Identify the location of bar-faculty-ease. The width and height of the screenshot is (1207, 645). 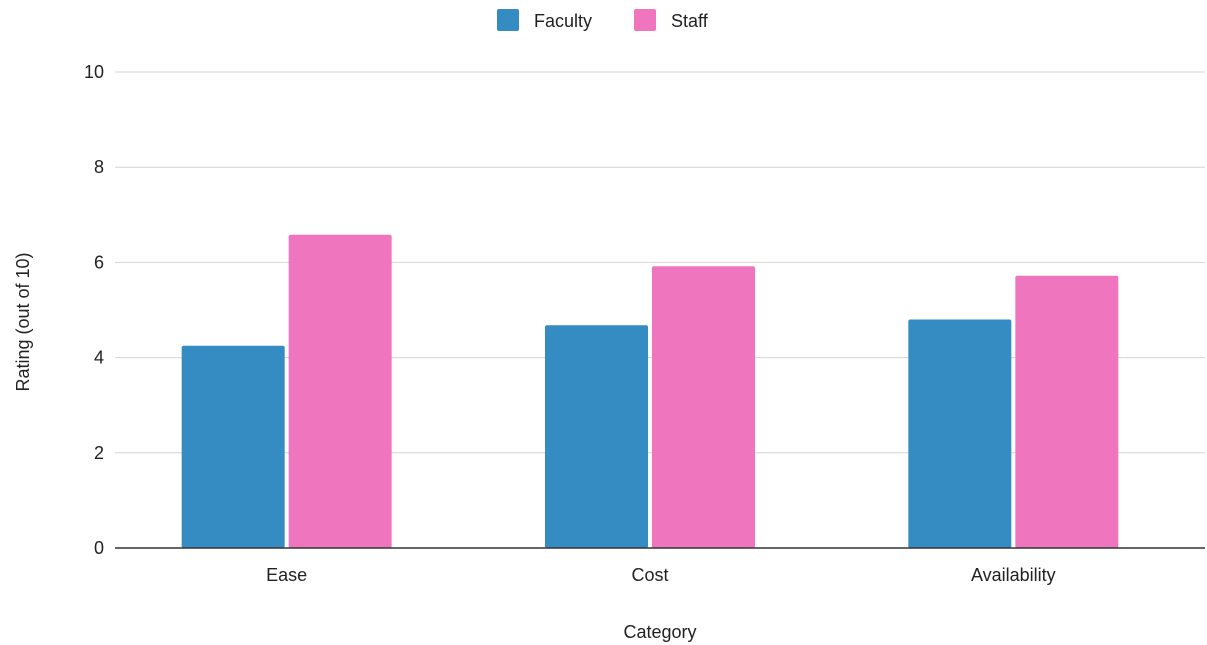
(233, 446).